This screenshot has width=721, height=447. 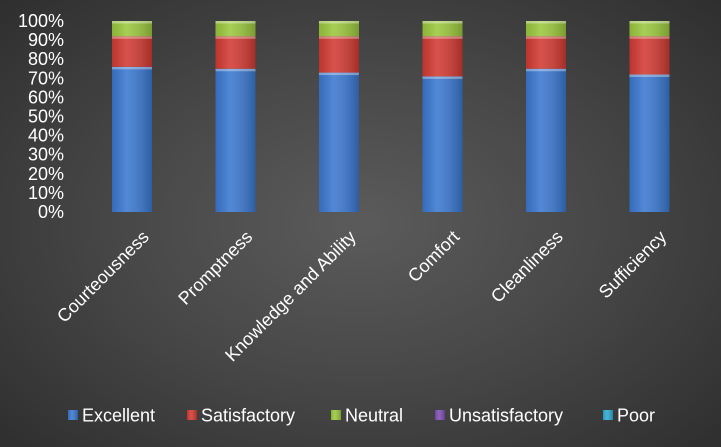 I want to click on y-tick-label: 70%, so click(x=46, y=78).